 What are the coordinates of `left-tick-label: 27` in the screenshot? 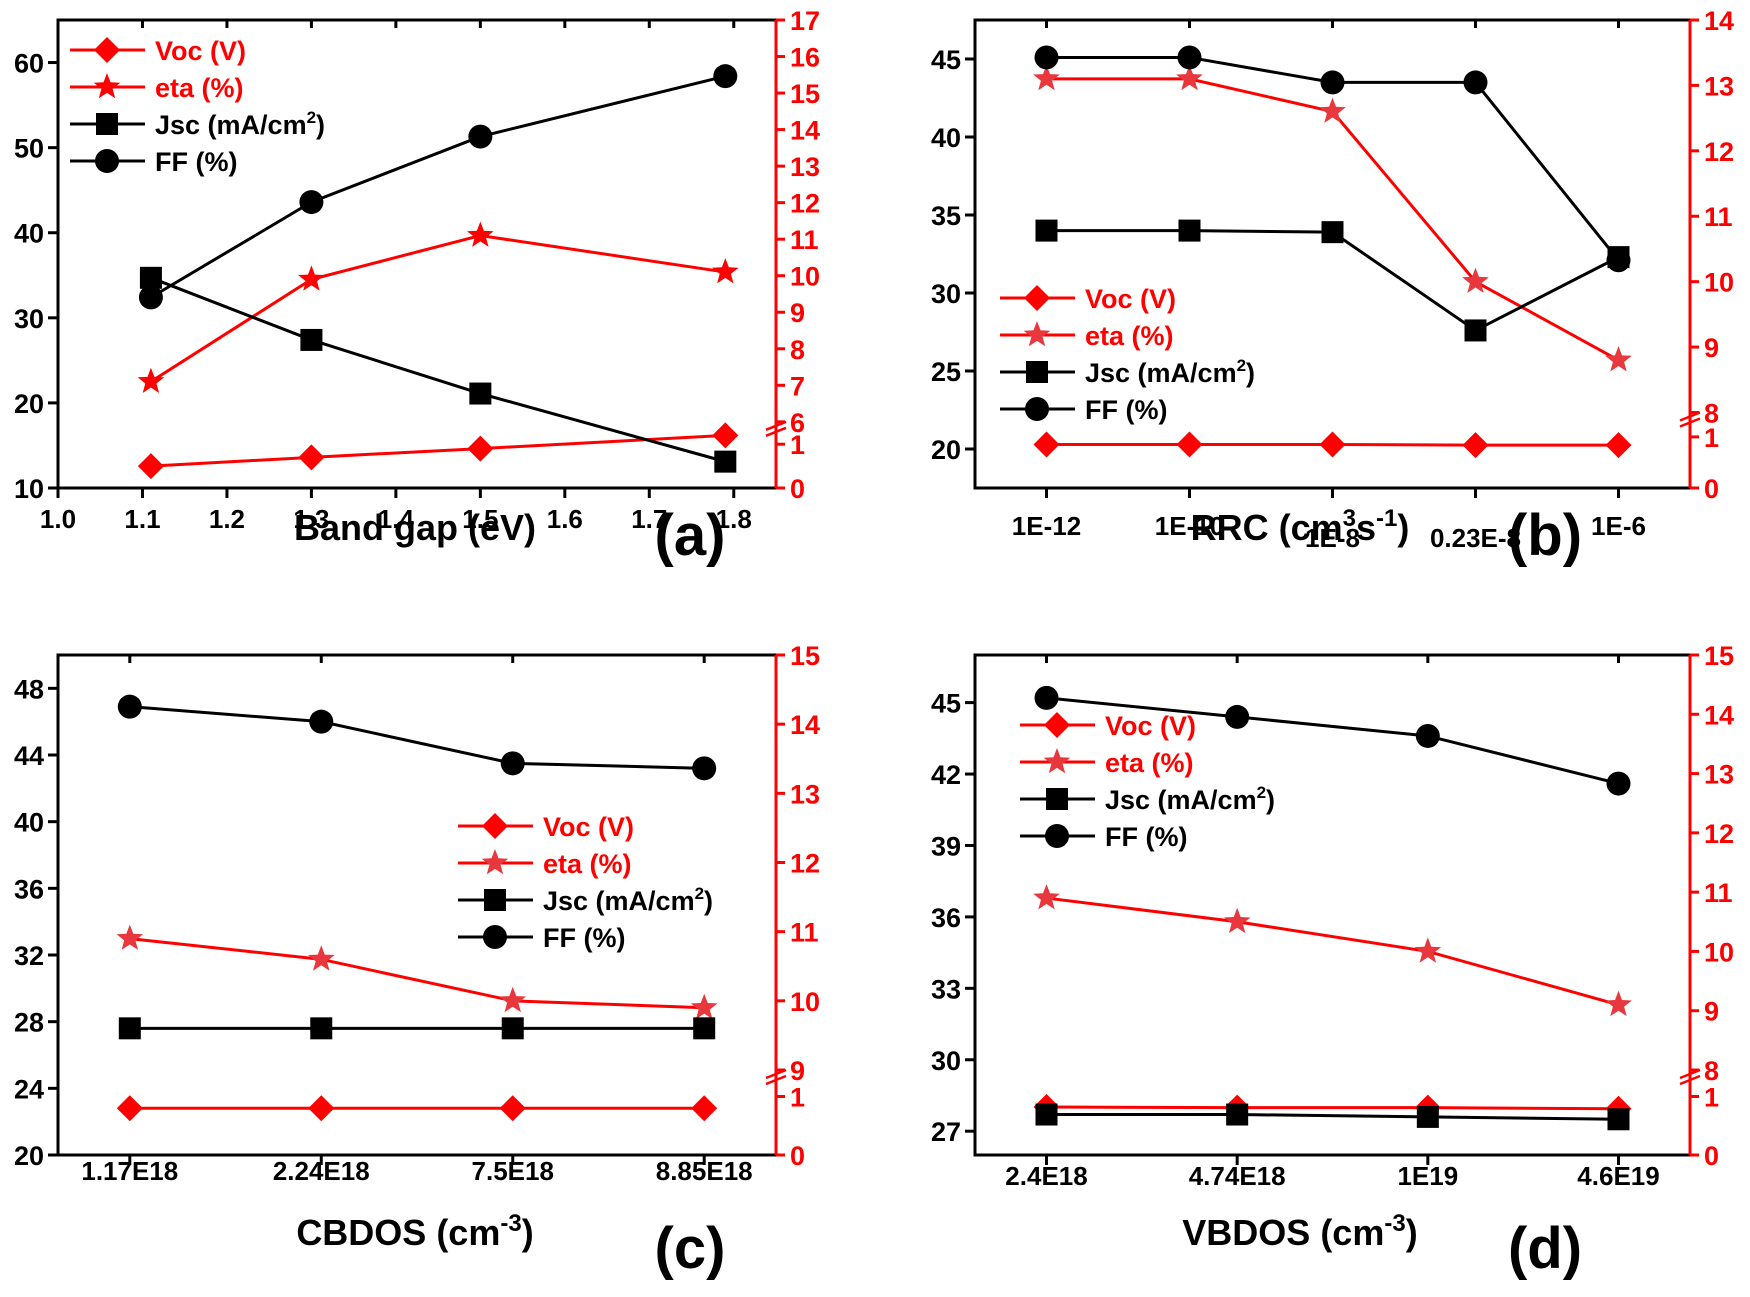 It's located at (946, 1132).